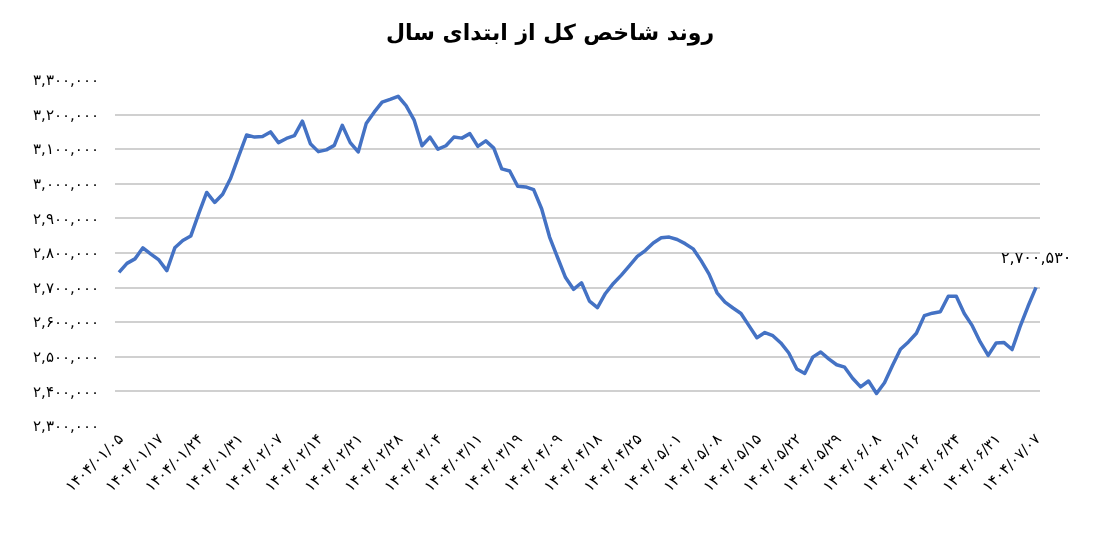 The height and width of the screenshot is (546, 1100). What do you see at coordinates (66, 218) in the screenshot?
I see `y-tick-label: ۲,۹۰۰,۰۰۰` at bounding box center [66, 218].